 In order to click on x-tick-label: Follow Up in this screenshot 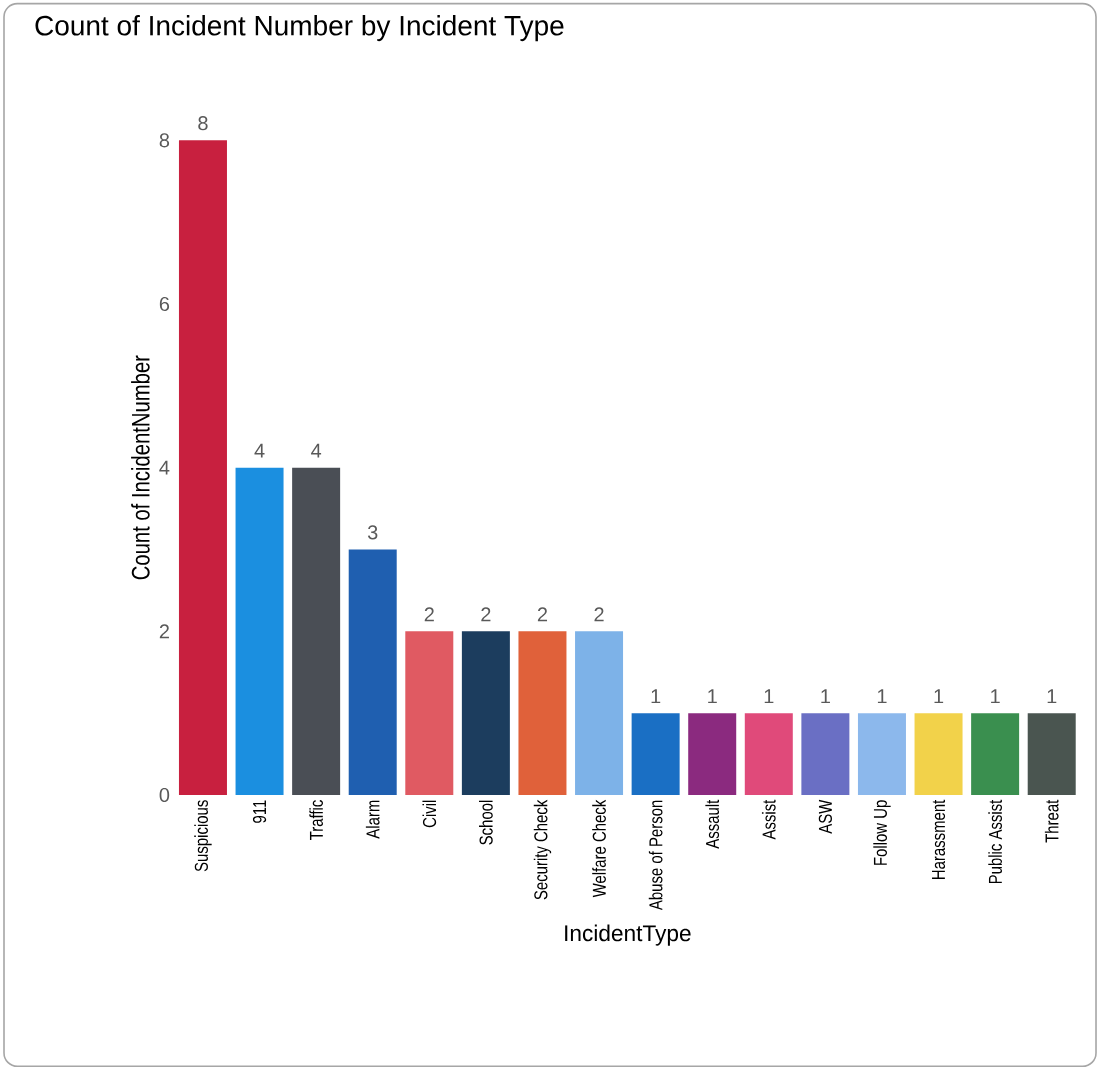, I will do `click(882, 832)`.